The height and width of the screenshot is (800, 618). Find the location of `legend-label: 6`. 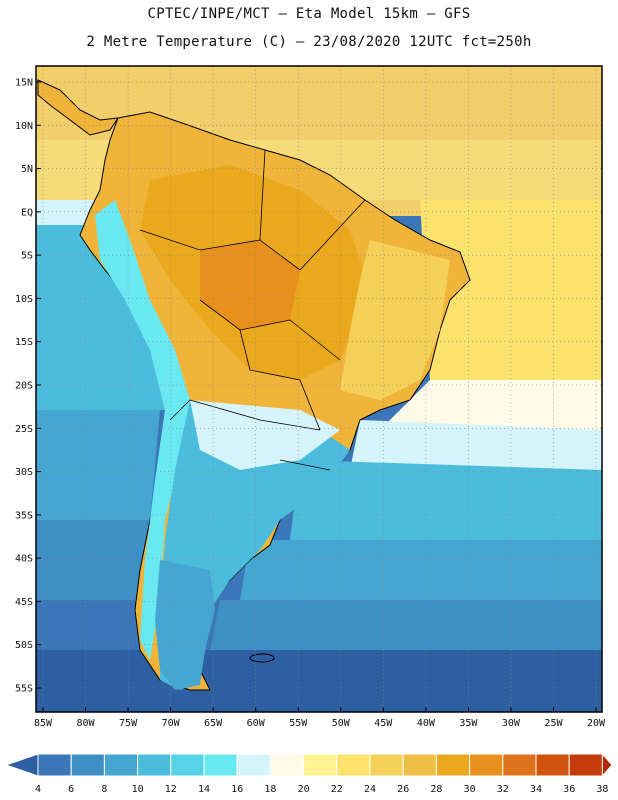

legend-label: 6 is located at coordinates (71, 789).